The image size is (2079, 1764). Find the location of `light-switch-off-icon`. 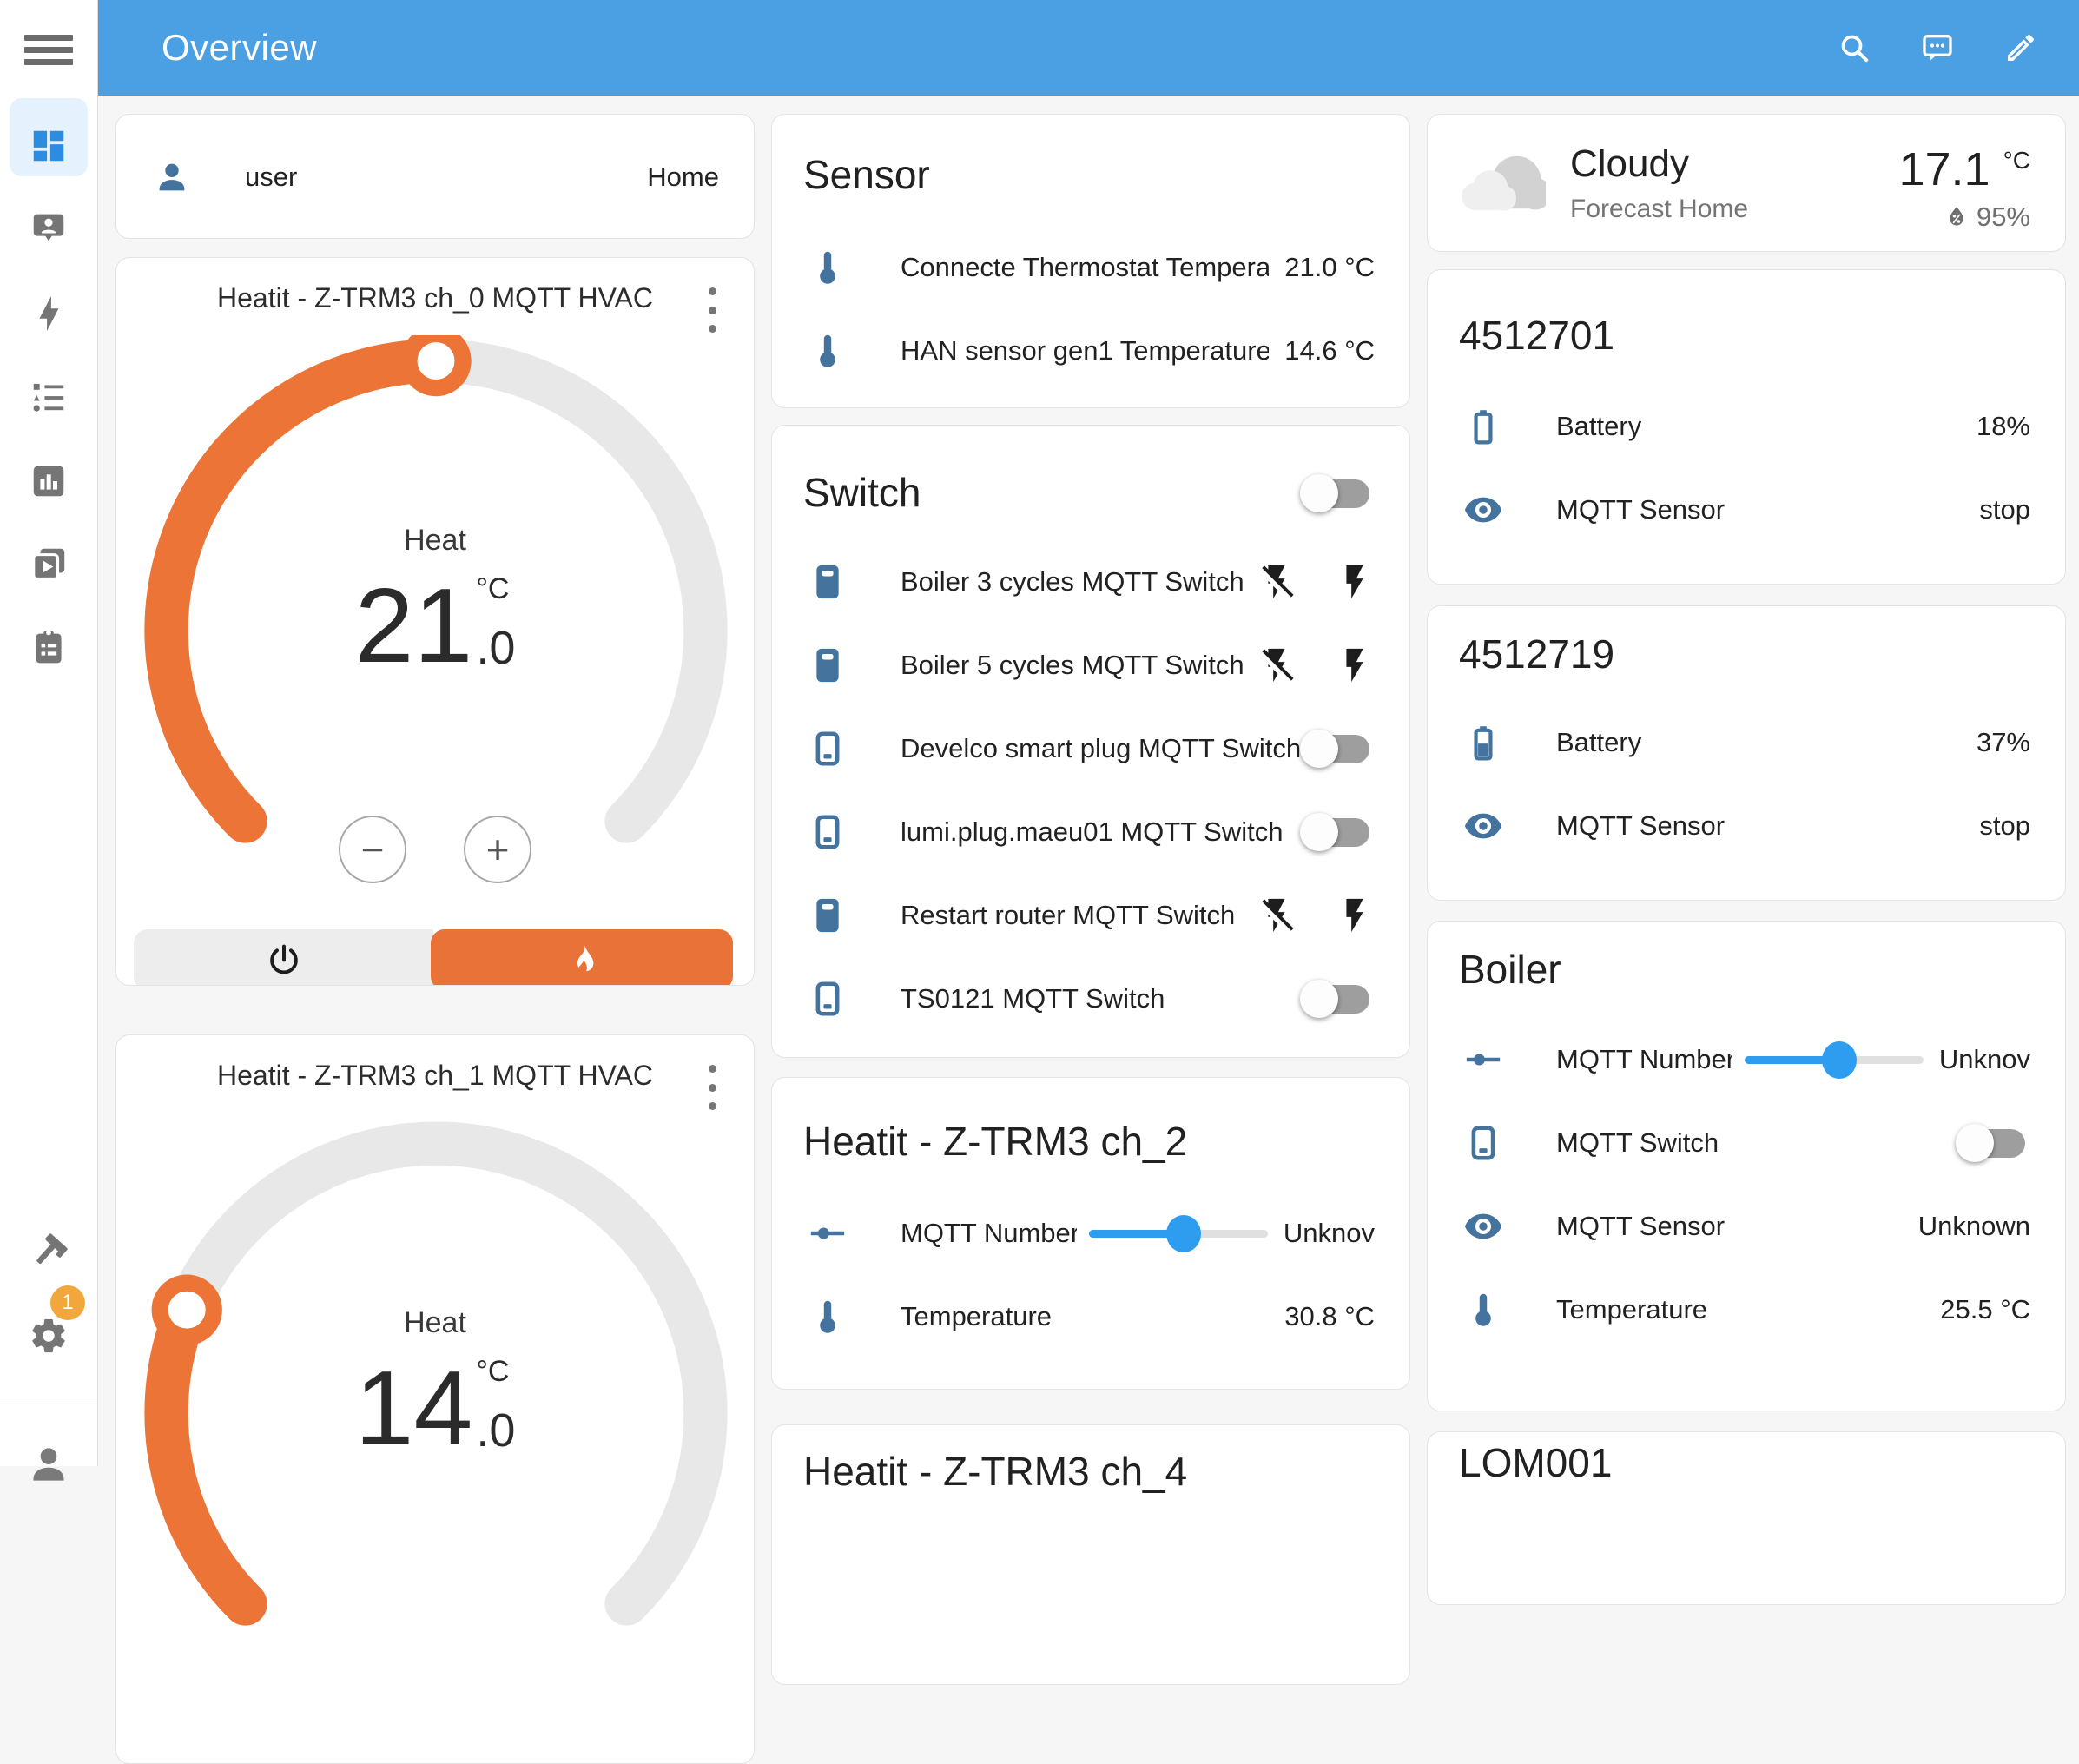

light-switch-off-icon is located at coordinates (828, 999).